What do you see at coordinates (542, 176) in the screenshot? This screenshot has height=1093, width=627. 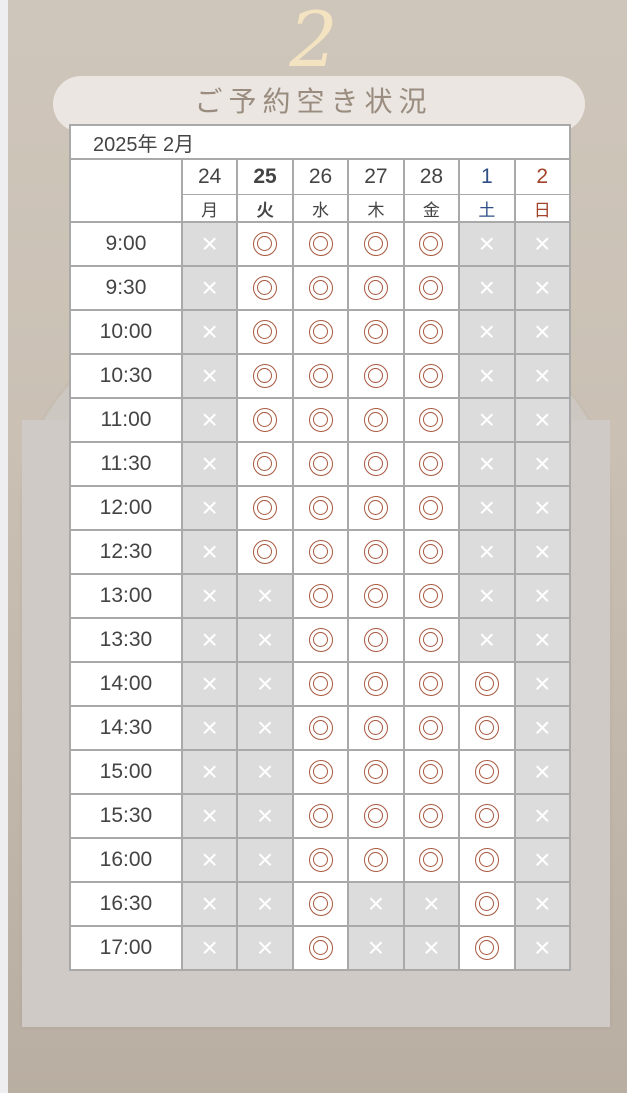 I see `day-date-2: 2` at bounding box center [542, 176].